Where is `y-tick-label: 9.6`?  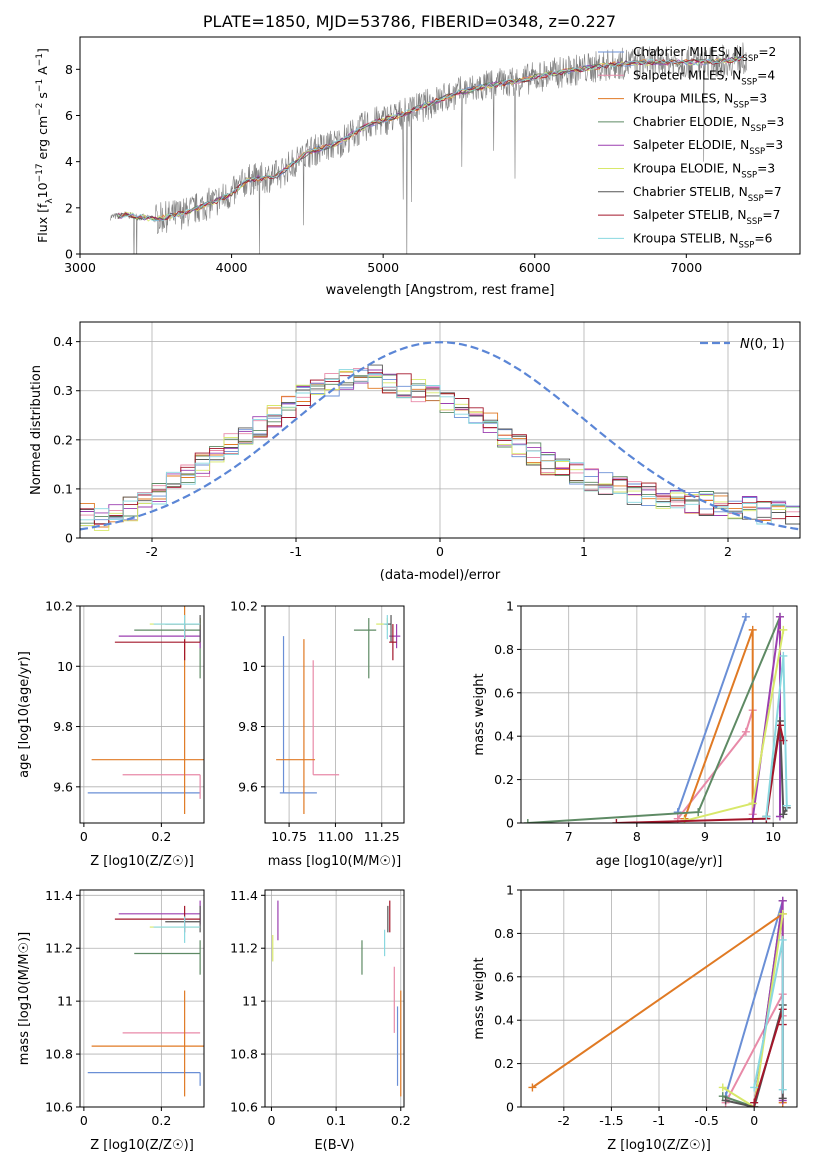
y-tick-label: 9.6 is located at coordinates (63, 786).